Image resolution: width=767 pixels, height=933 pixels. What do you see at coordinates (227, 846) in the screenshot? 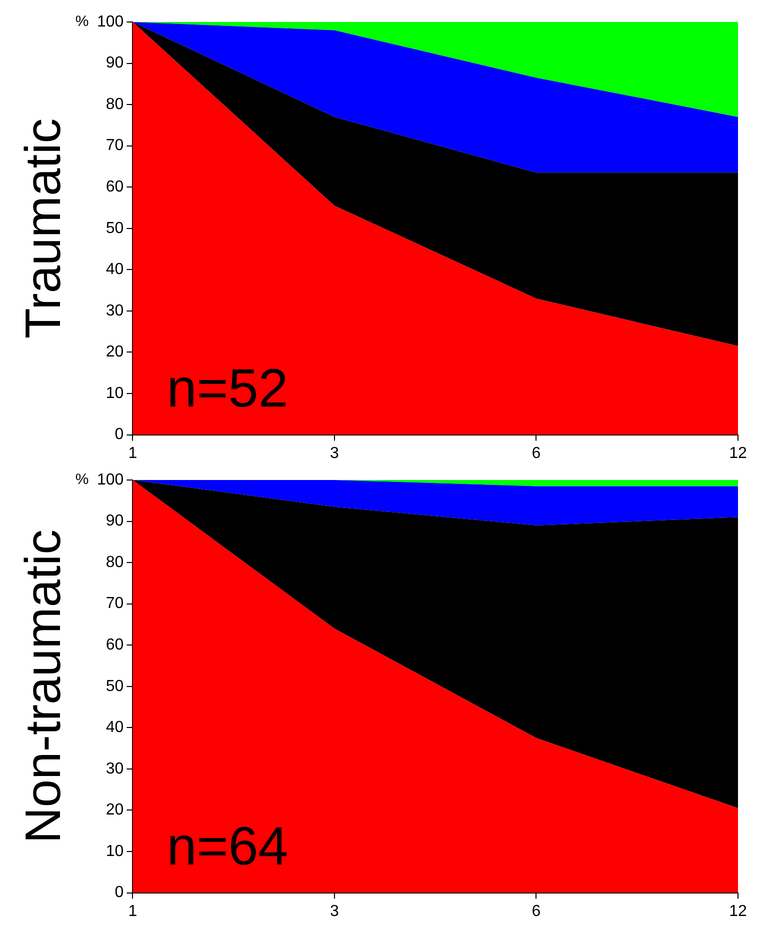
I see `annotation: n=64` at bounding box center [227, 846].